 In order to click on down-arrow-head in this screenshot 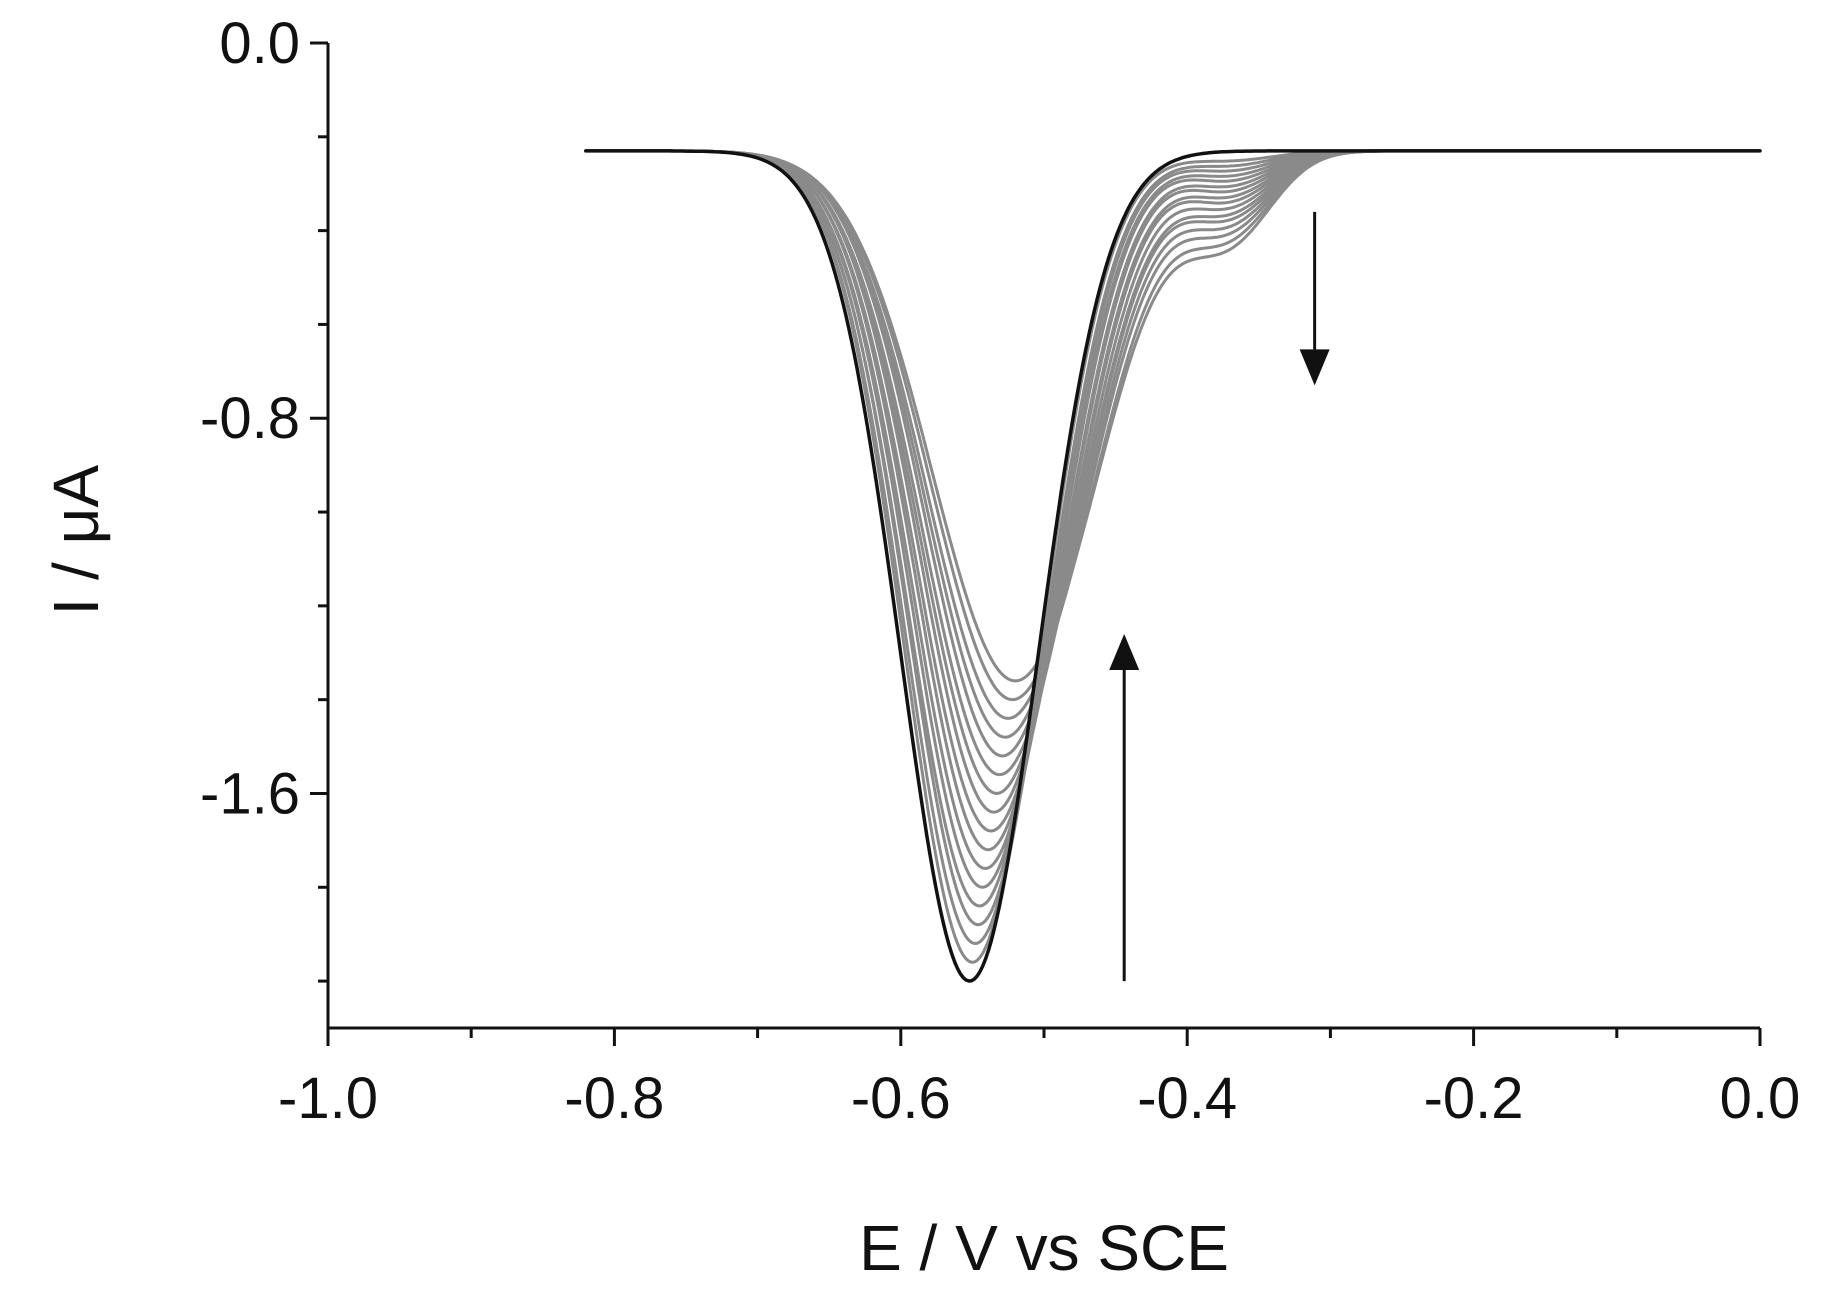, I will do `click(1314, 367)`.